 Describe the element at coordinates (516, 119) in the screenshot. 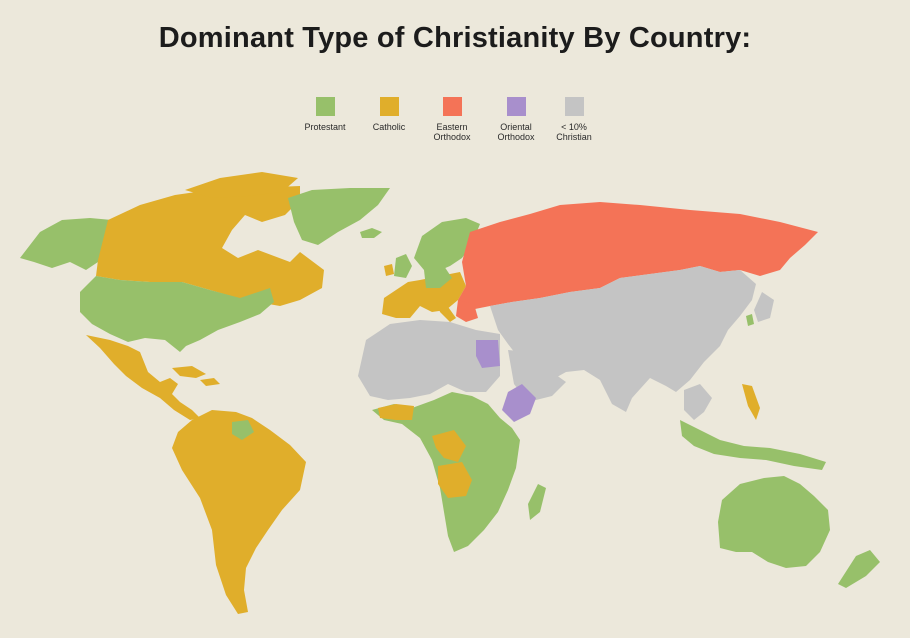

I see `legend-item-oriental-orthodox: Oriental Orthodox` at that location.